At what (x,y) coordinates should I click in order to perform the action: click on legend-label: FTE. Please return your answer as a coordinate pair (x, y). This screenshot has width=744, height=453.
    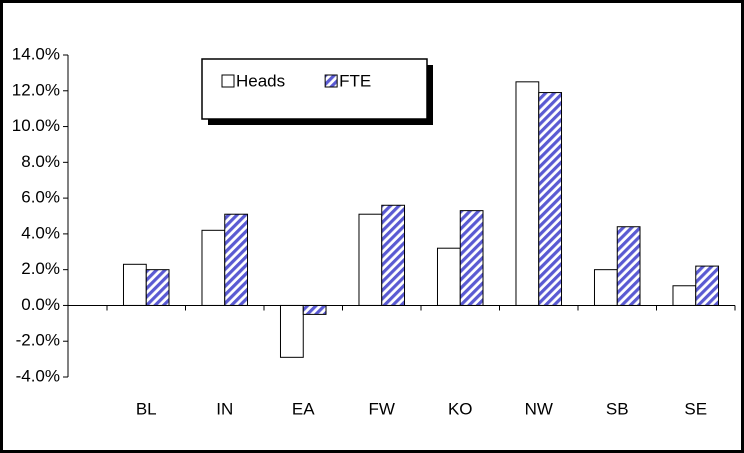
    Looking at the image, I should click on (355, 80).